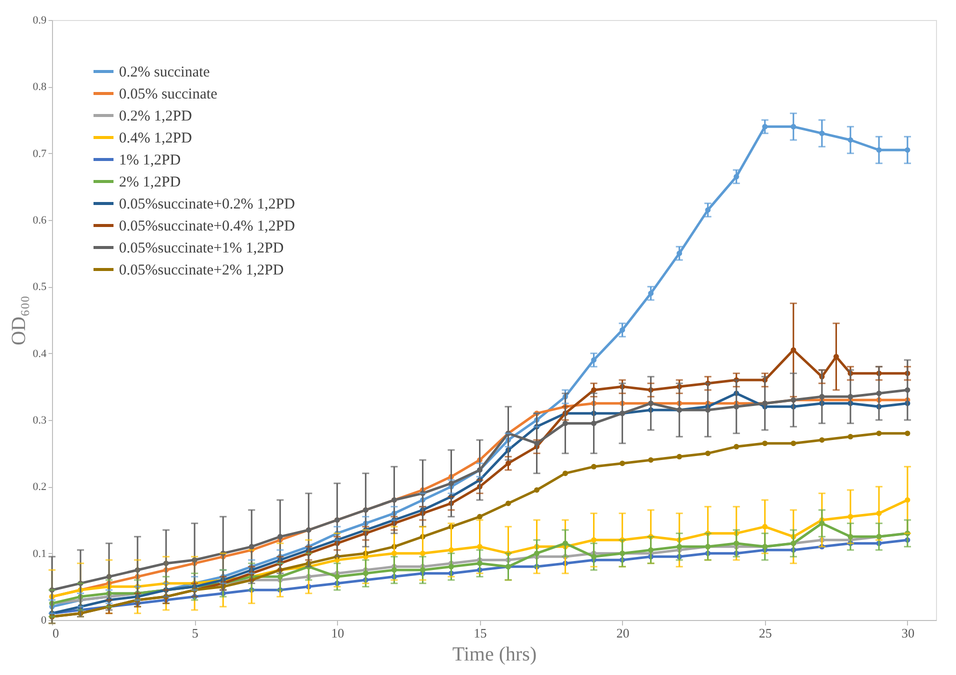  I want to click on legend-label: 1% 1,2PD, so click(150, 160).